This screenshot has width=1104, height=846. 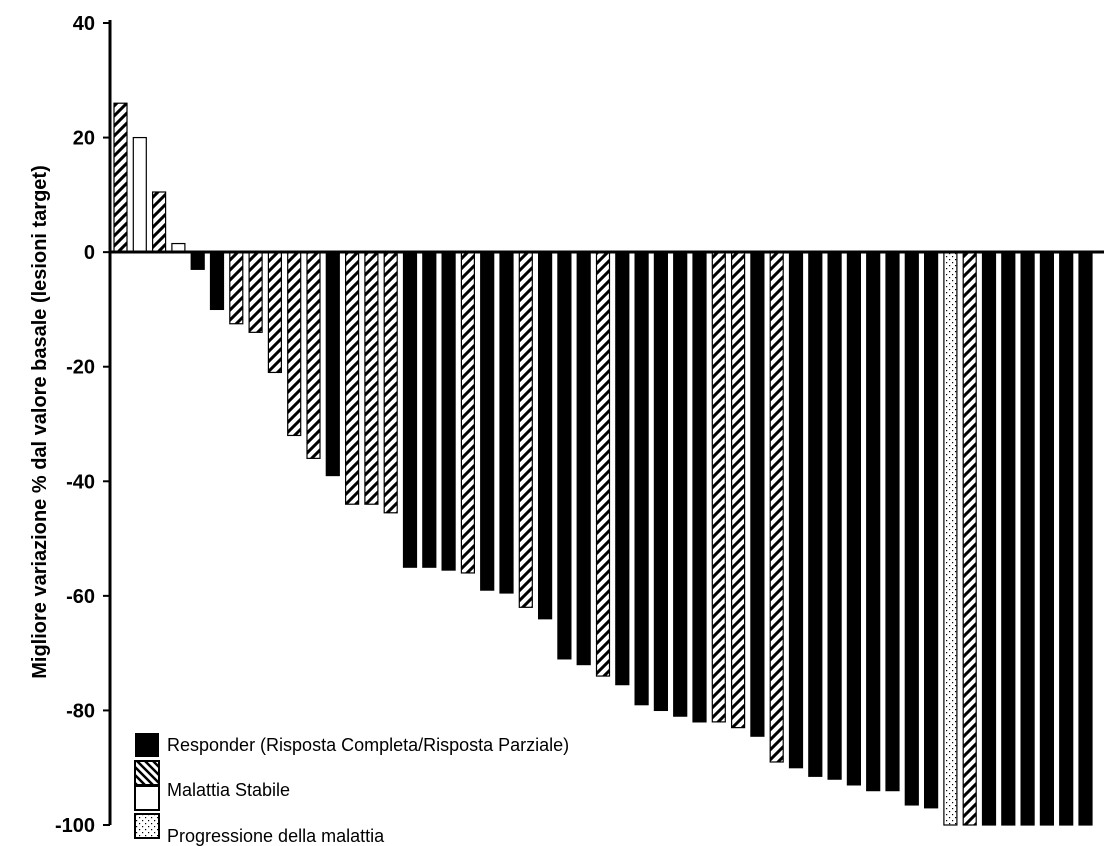 I want to click on legend-label-sd-white: Malattia Stabile, so click(x=228, y=790).